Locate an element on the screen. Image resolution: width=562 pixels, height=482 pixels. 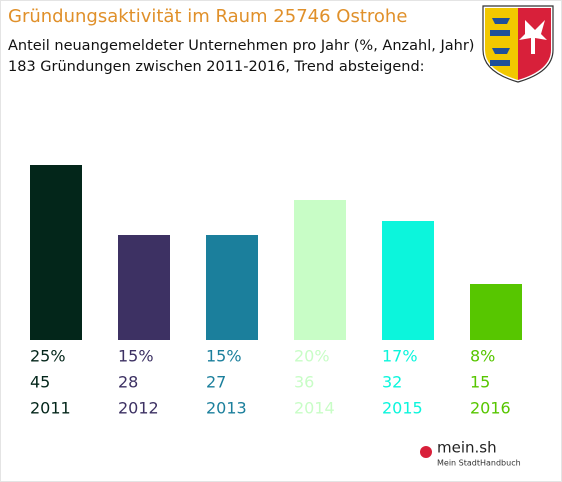
count-label: 28 is located at coordinates (128, 382).